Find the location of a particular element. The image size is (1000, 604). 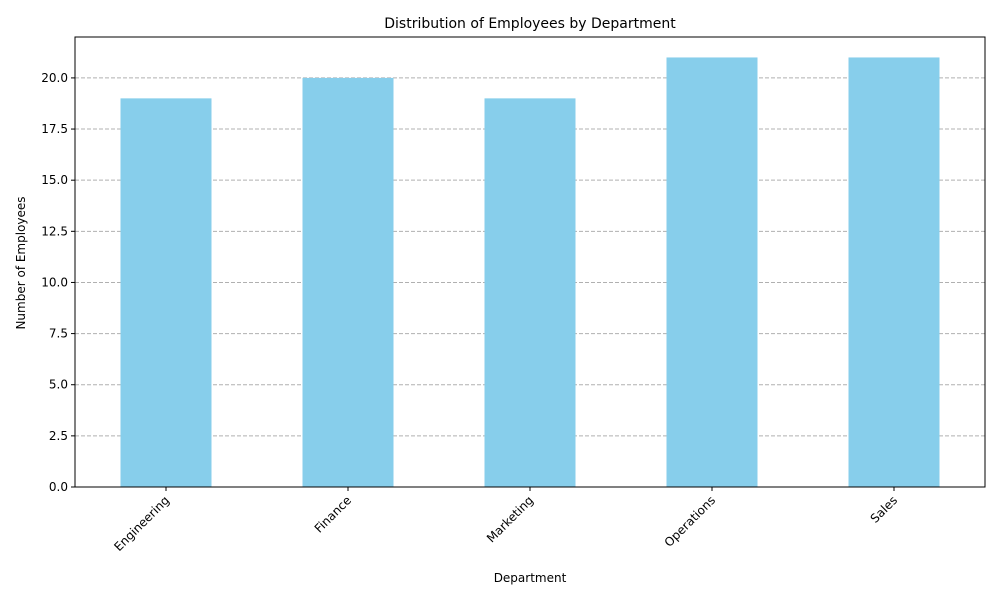

bar-engineering is located at coordinates (166, 292).